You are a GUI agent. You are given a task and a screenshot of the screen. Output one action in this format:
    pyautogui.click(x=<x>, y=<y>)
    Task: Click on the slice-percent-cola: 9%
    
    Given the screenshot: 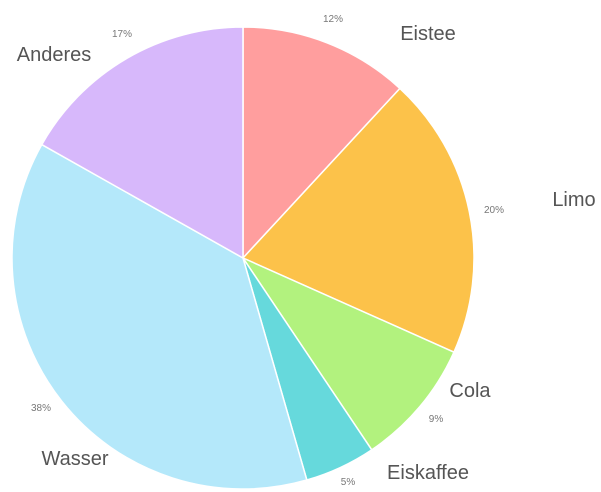 What is the action you would take?
    pyautogui.click(x=436, y=419)
    